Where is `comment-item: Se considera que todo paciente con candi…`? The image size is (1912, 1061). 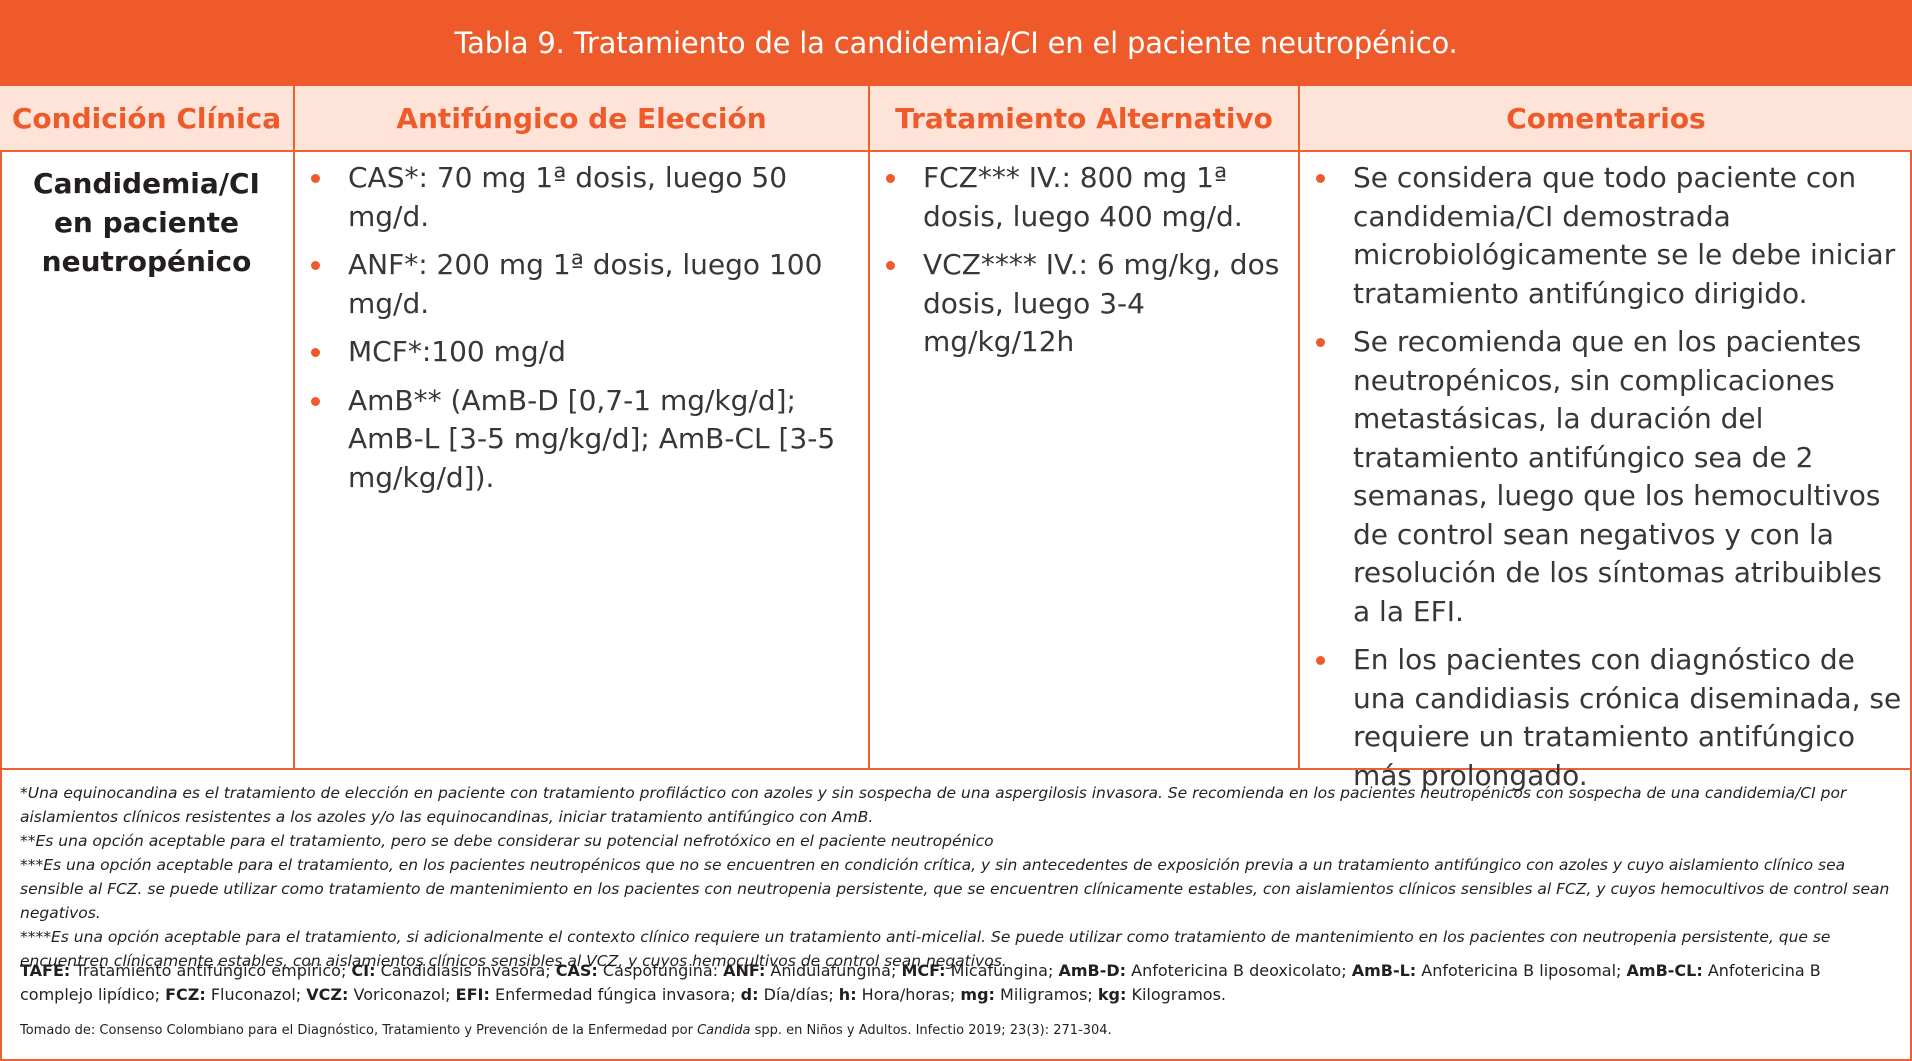
comment-item: Se considera que todo paciente con candi… is located at coordinates (1609, 236).